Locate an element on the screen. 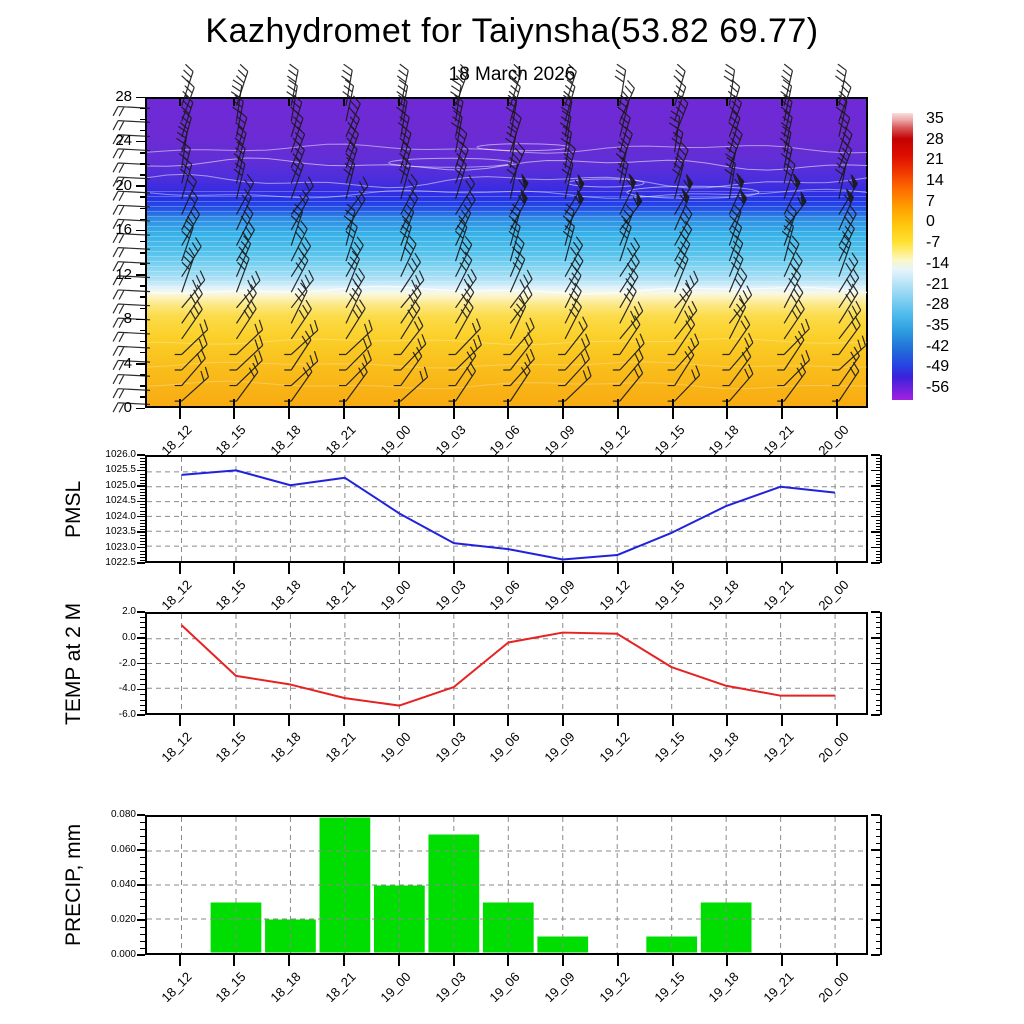 The image size is (1024, 1024). colorbar-tick-label: -56 is located at coordinates (938, 388).